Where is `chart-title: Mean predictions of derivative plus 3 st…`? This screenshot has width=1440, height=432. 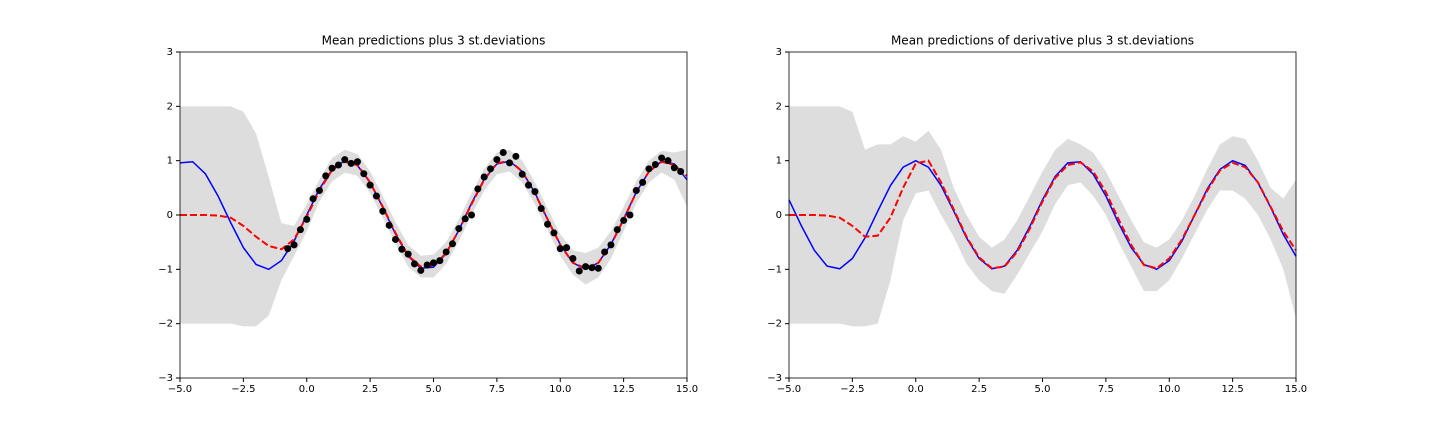 chart-title: Mean predictions of derivative plus 3 st… is located at coordinates (1042, 41).